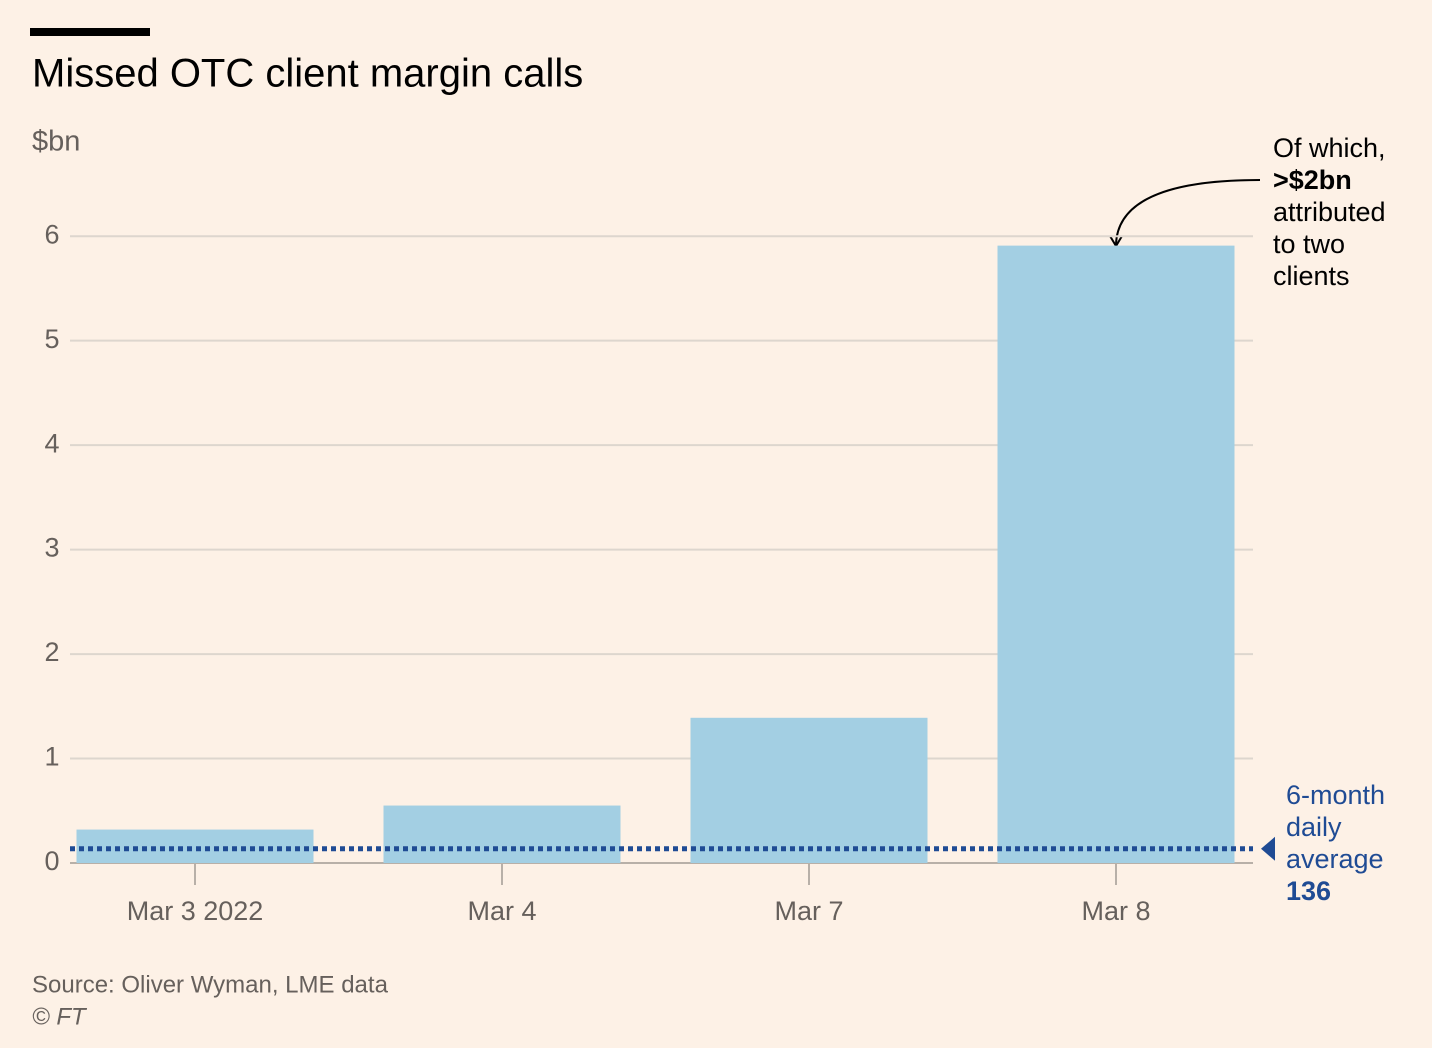 This screenshot has height=1048, width=1432. Describe the element at coordinates (501, 911) in the screenshot. I see `x-tick-label: Mar 4` at that location.